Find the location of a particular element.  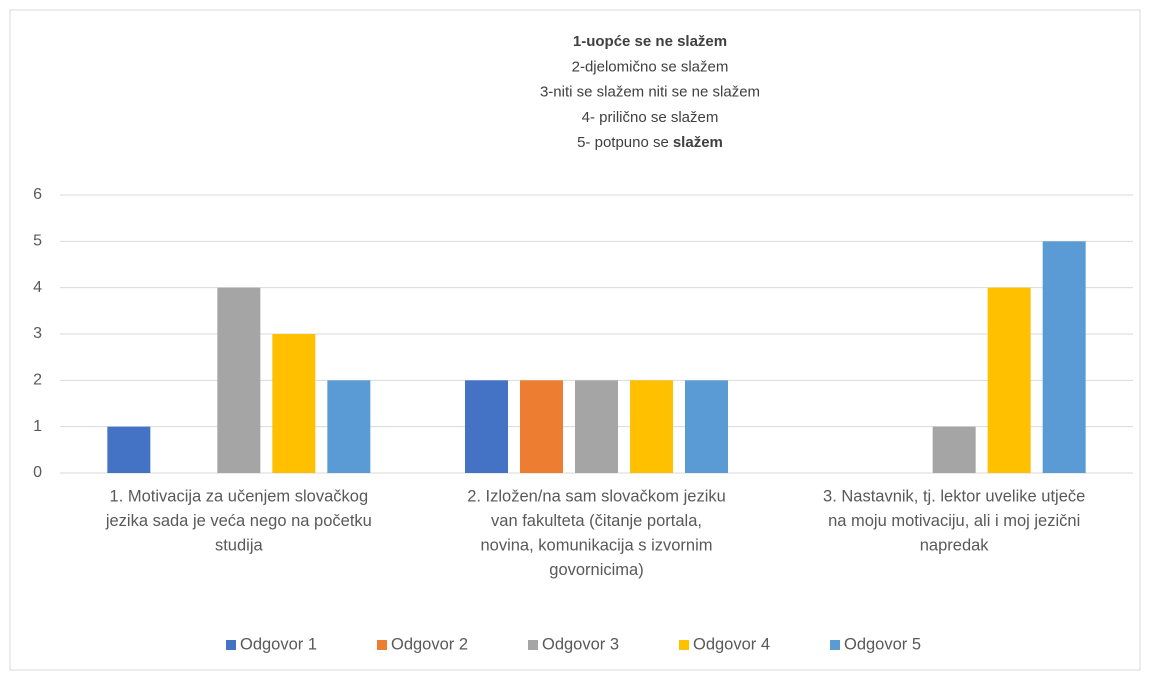

y-tick-label: 5 is located at coordinates (37, 241).